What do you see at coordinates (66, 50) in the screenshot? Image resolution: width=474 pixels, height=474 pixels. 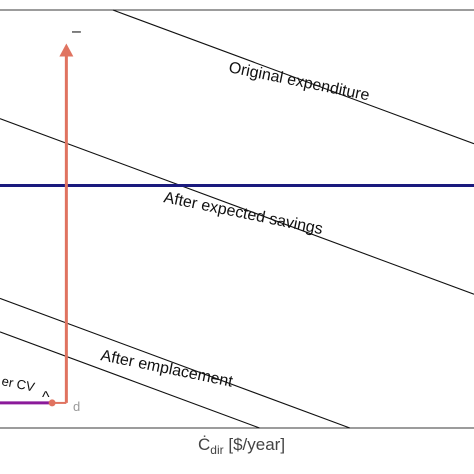 I see `vertical-arrow-head` at bounding box center [66, 50].